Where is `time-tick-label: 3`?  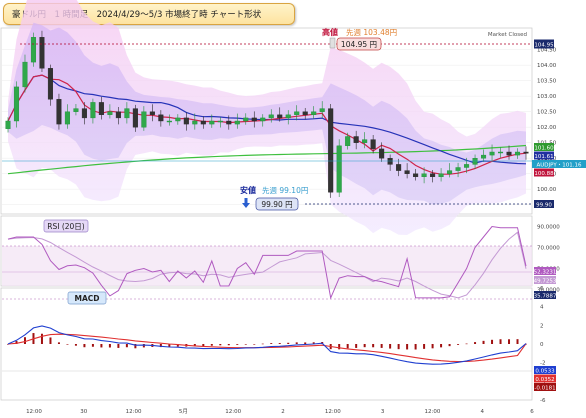 time-tick-label: 3 is located at coordinates (383, 412).